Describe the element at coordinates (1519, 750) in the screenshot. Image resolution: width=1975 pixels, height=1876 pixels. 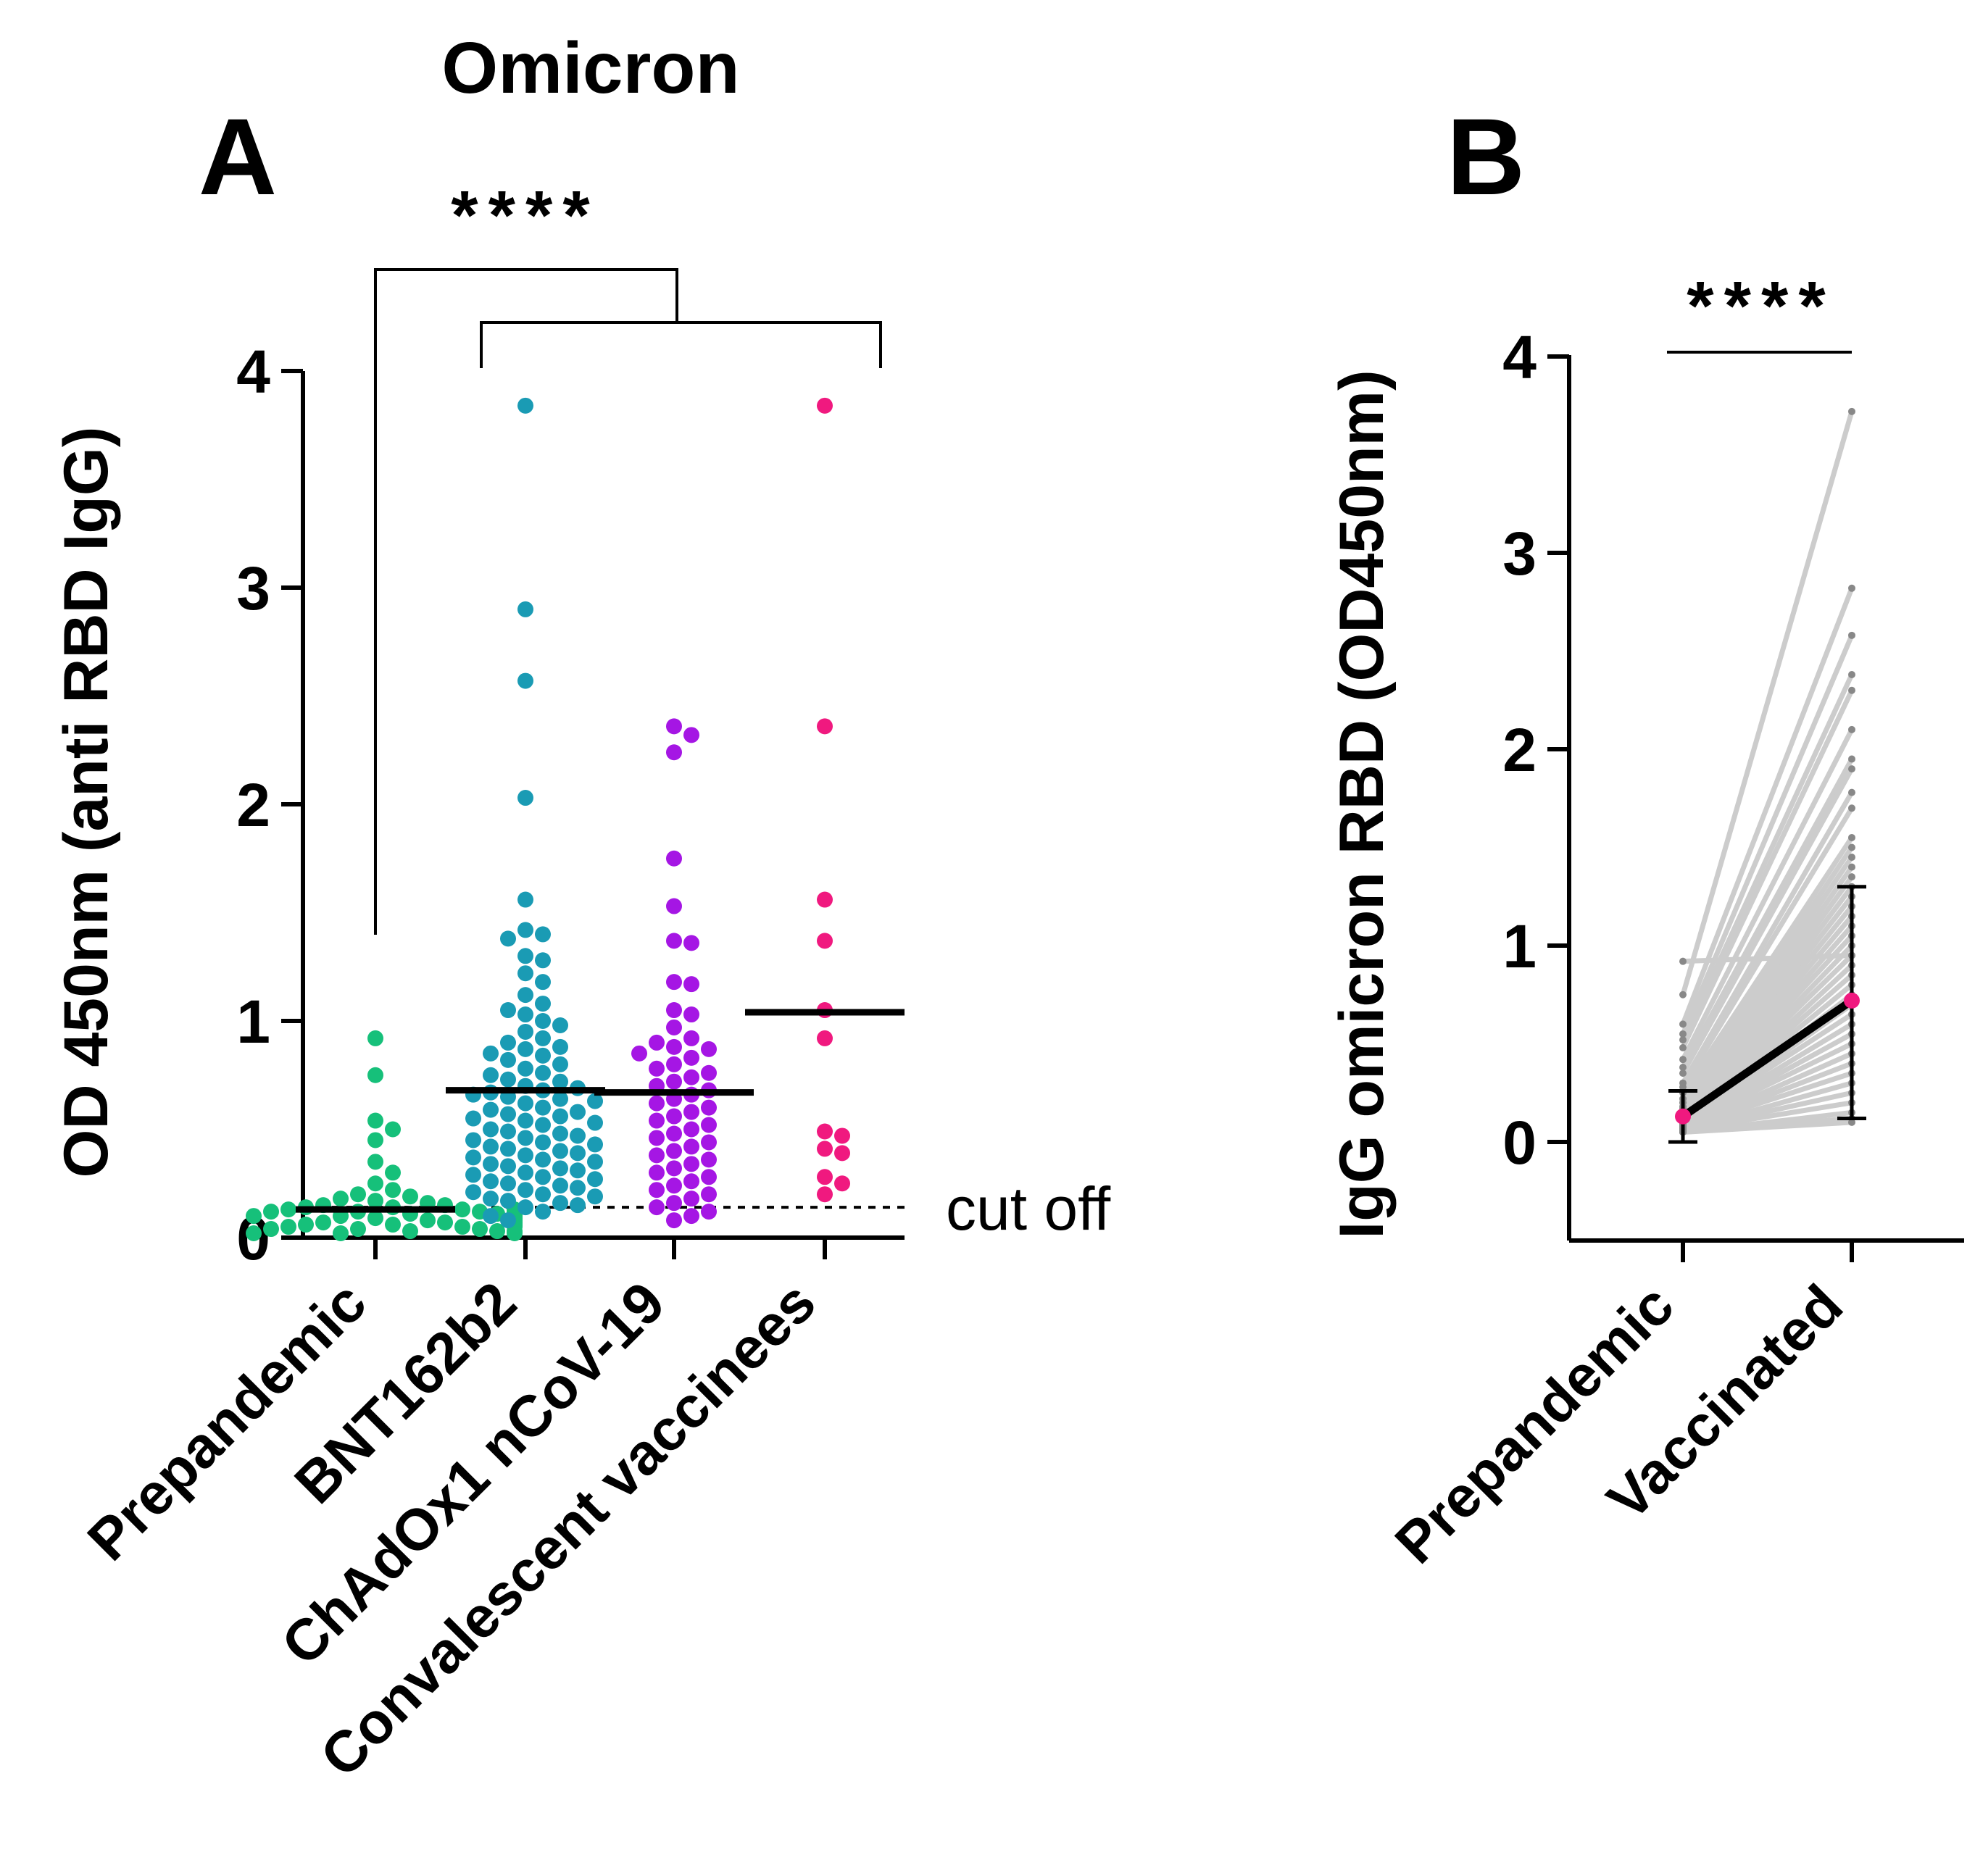
I see `panel-b-ytick-label: 2` at that location.